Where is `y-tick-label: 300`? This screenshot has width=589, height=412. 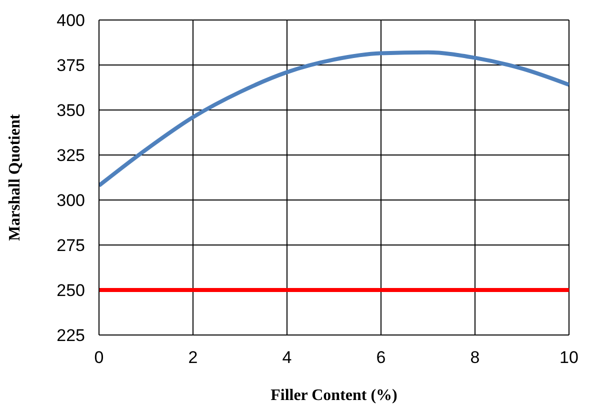
y-tick-label: 300 is located at coordinates (70, 200).